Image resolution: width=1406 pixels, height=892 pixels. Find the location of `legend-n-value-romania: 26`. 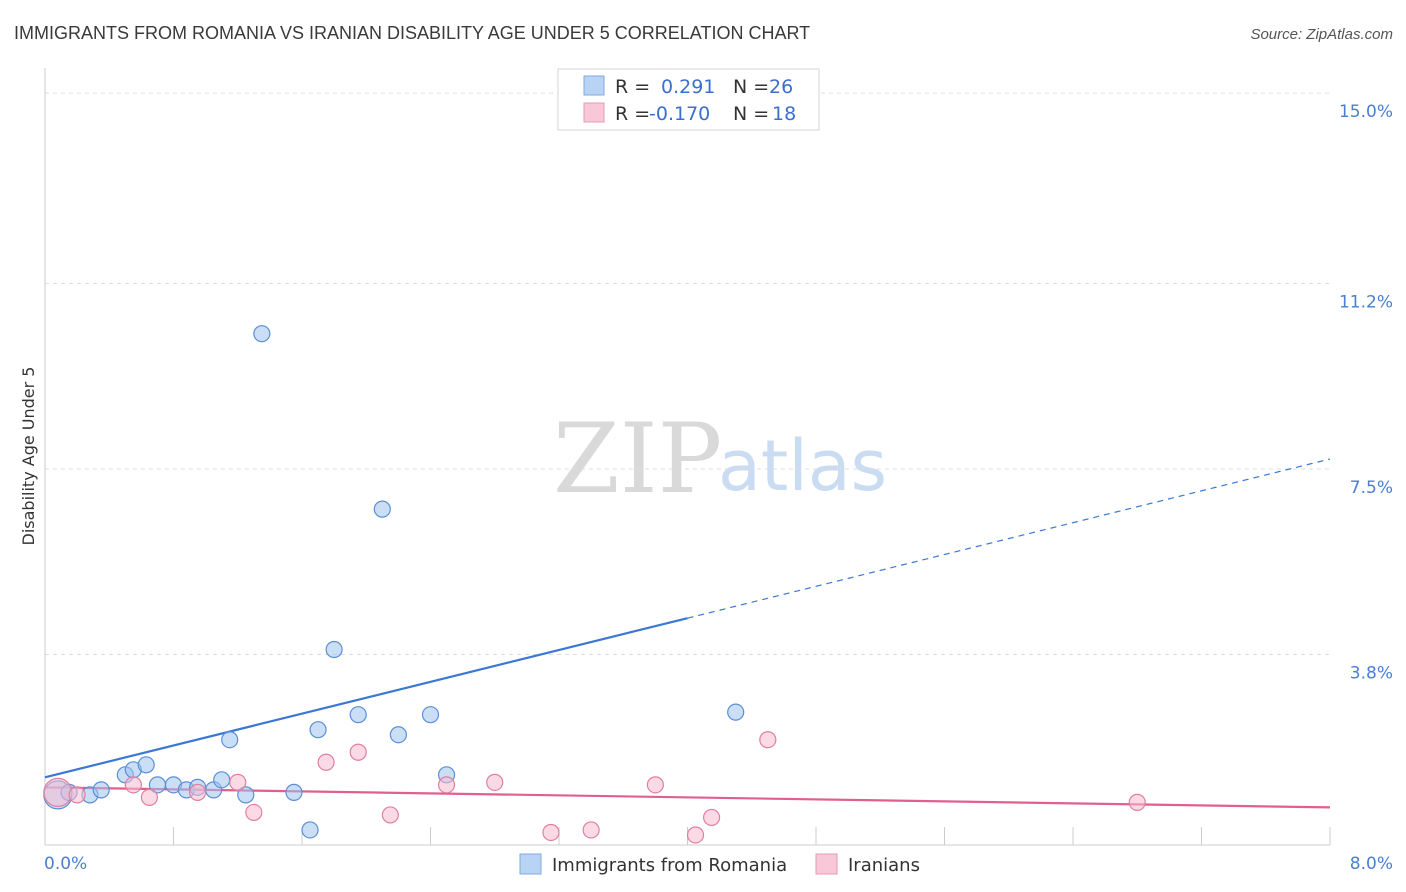

legend-n-value-romania: 26 is located at coordinates (781, 87).